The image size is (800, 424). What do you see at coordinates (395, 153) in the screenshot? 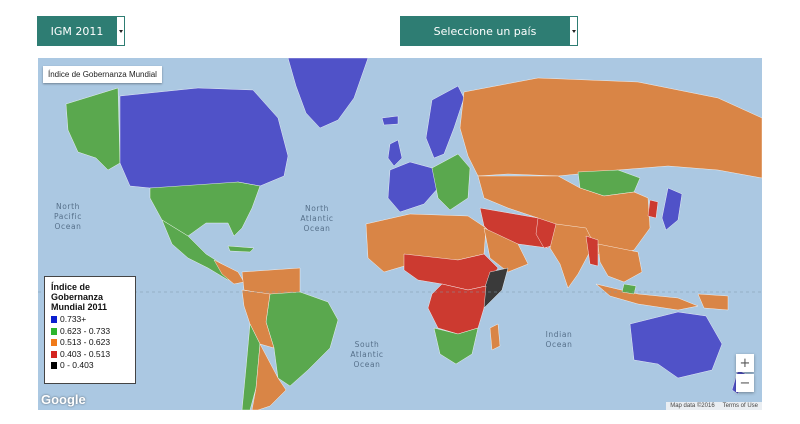
I see `region-uk` at bounding box center [395, 153].